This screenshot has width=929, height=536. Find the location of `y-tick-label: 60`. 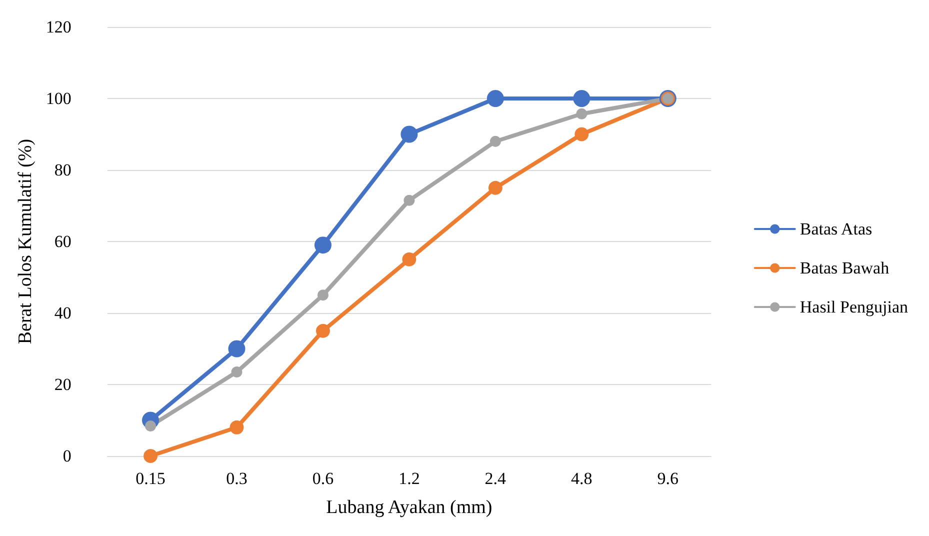

y-tick-label: 60 is located at coordinates (63, 241).